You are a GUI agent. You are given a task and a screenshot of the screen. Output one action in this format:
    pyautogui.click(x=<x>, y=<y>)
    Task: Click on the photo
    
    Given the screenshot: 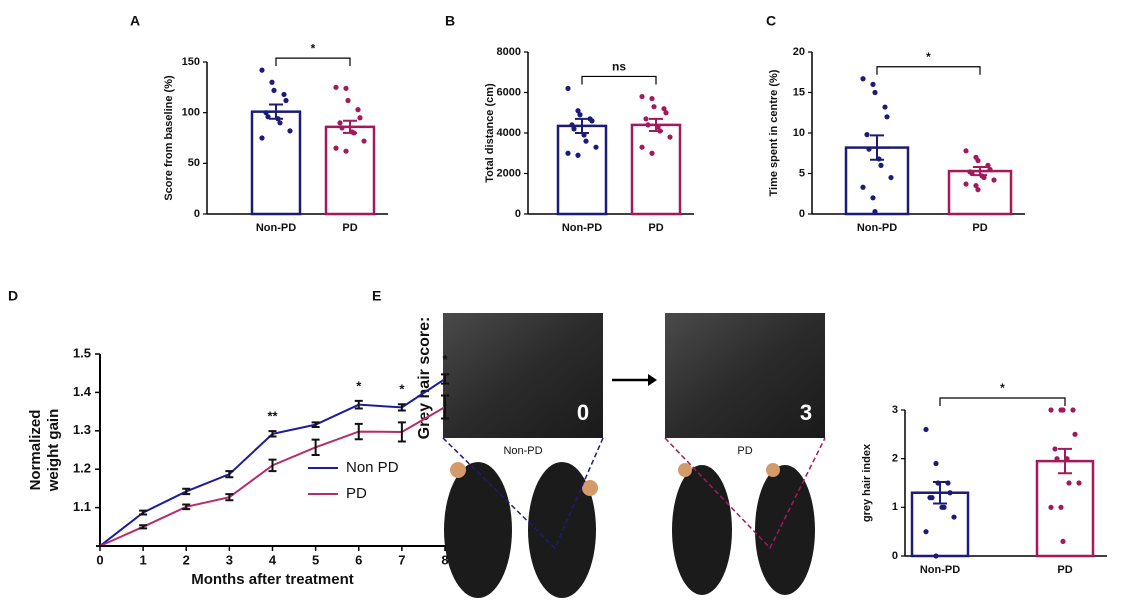 What is the action you would take?
    pyautogui.click(x=523, y=375)
    